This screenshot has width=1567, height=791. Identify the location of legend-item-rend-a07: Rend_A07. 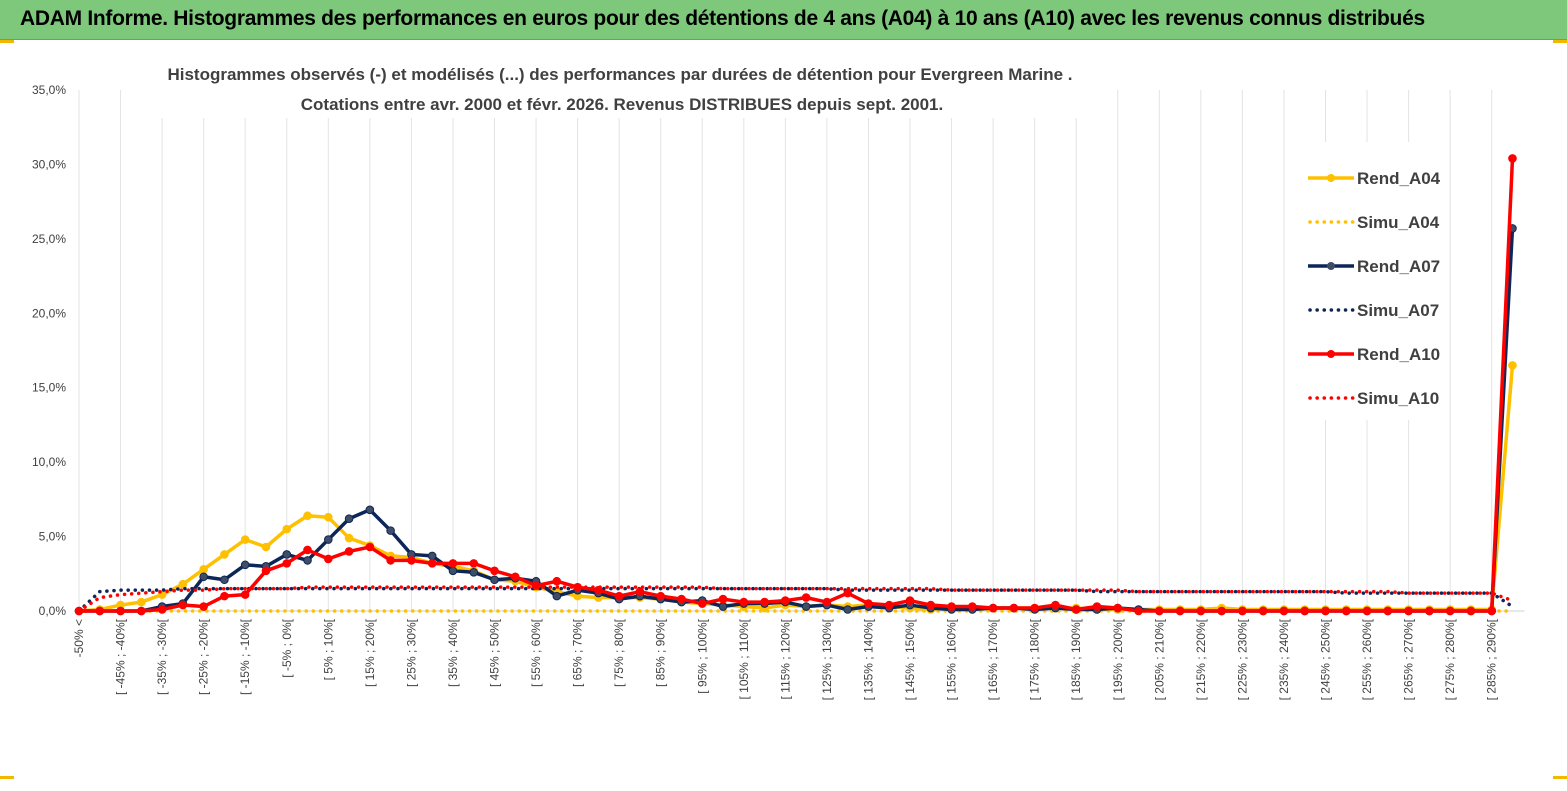
(1374, 266).